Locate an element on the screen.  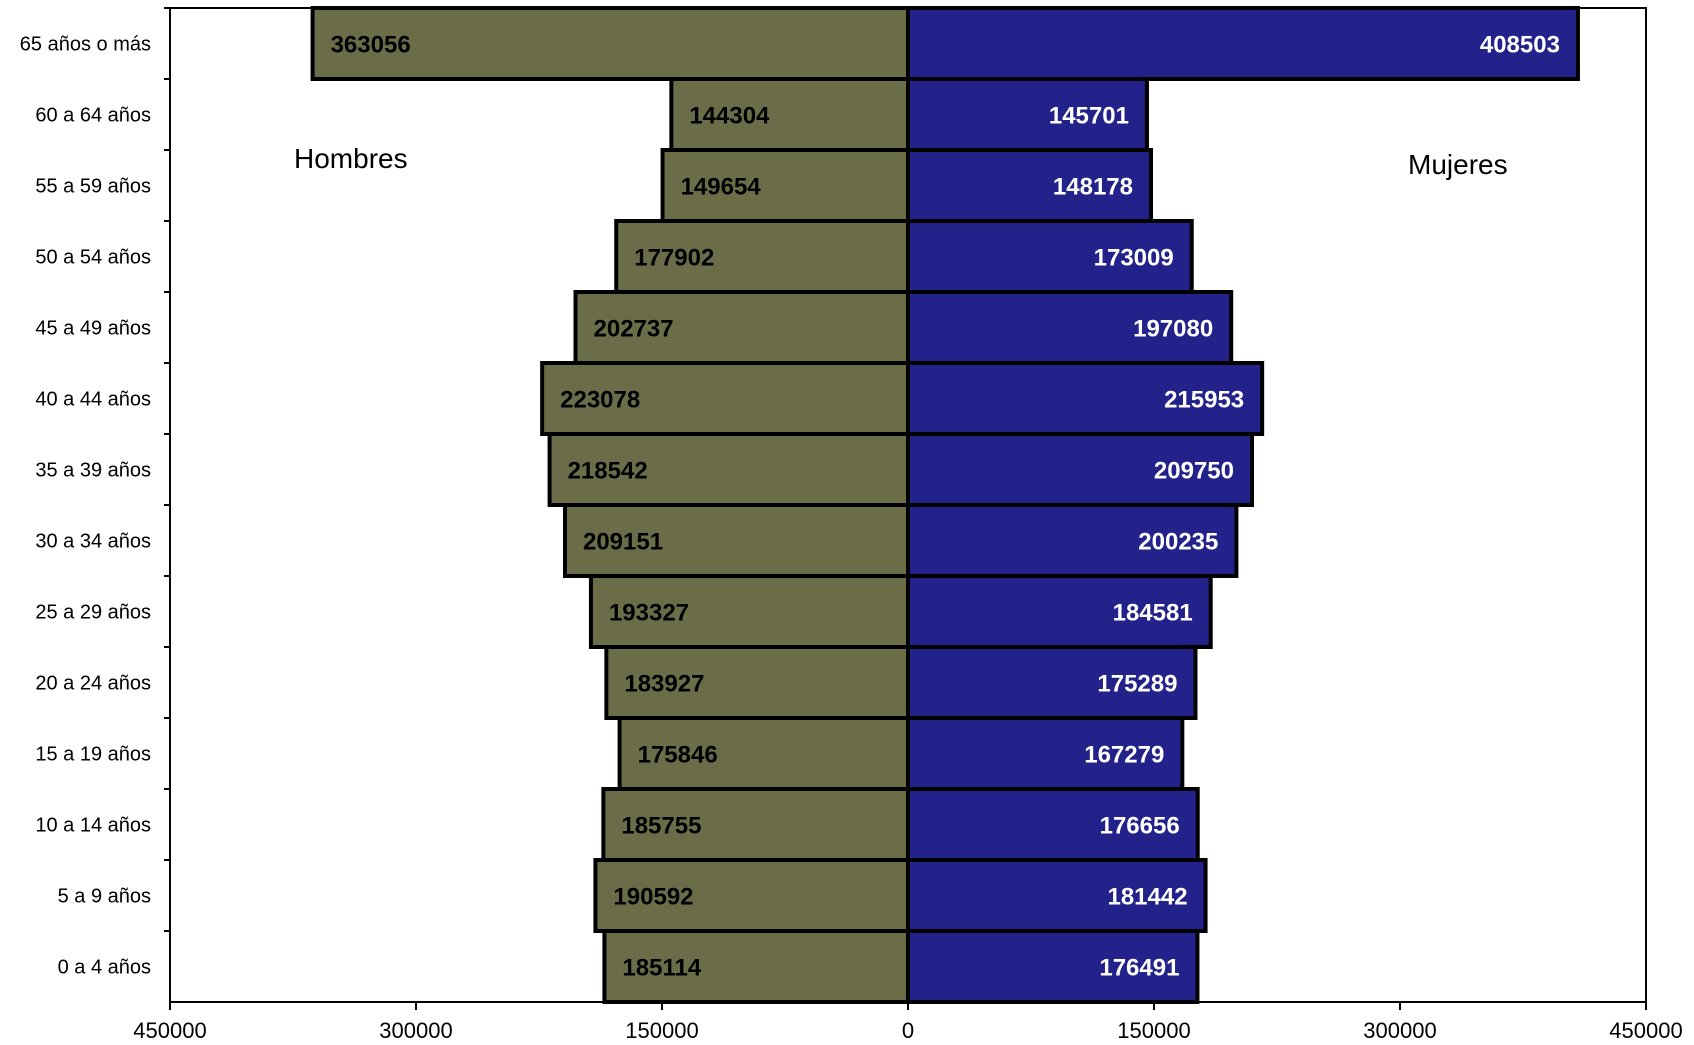
bar-value-label-mujeres: 145701 is located at coordinates (1089, 116).